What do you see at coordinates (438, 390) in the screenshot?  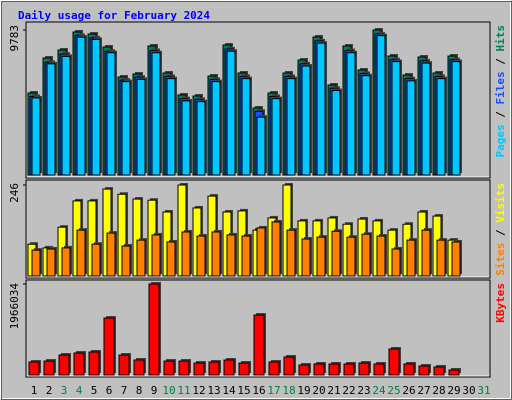 I see `x-tick-label: 28` at bounding box center [438, 390].